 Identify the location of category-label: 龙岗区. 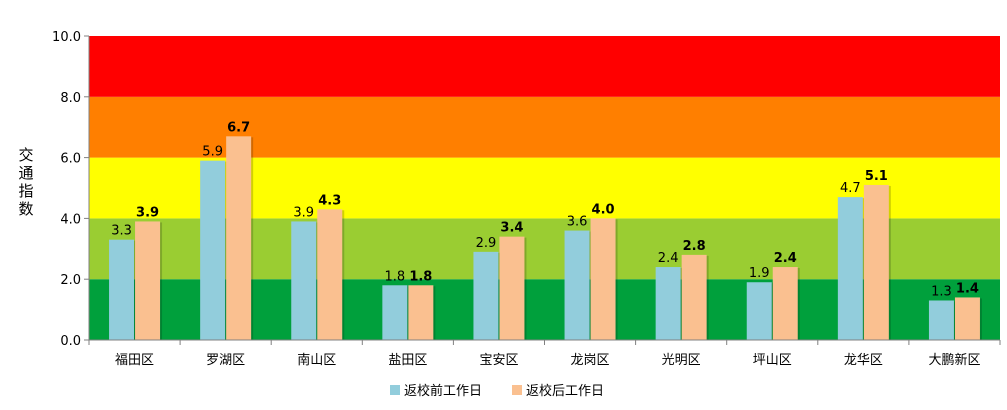
(590, 360).